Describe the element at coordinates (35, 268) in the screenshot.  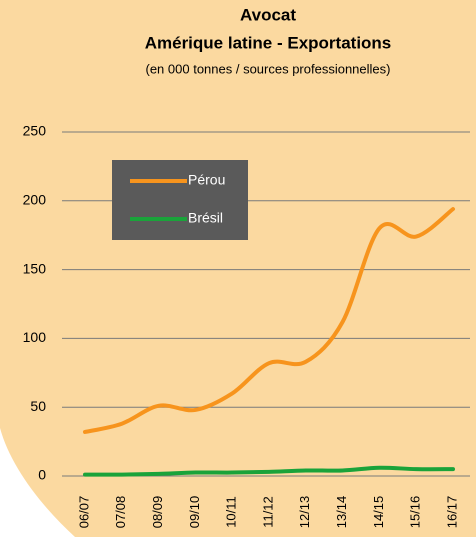
I see `y-tick-label: 150` at that location.